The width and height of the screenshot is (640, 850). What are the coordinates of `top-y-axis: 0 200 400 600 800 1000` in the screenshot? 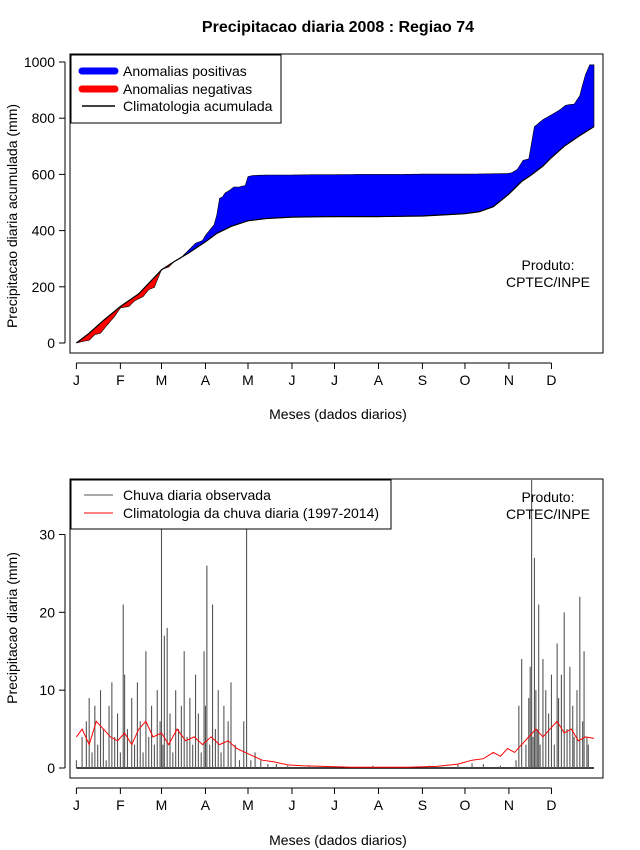 It's located at (45, 202).